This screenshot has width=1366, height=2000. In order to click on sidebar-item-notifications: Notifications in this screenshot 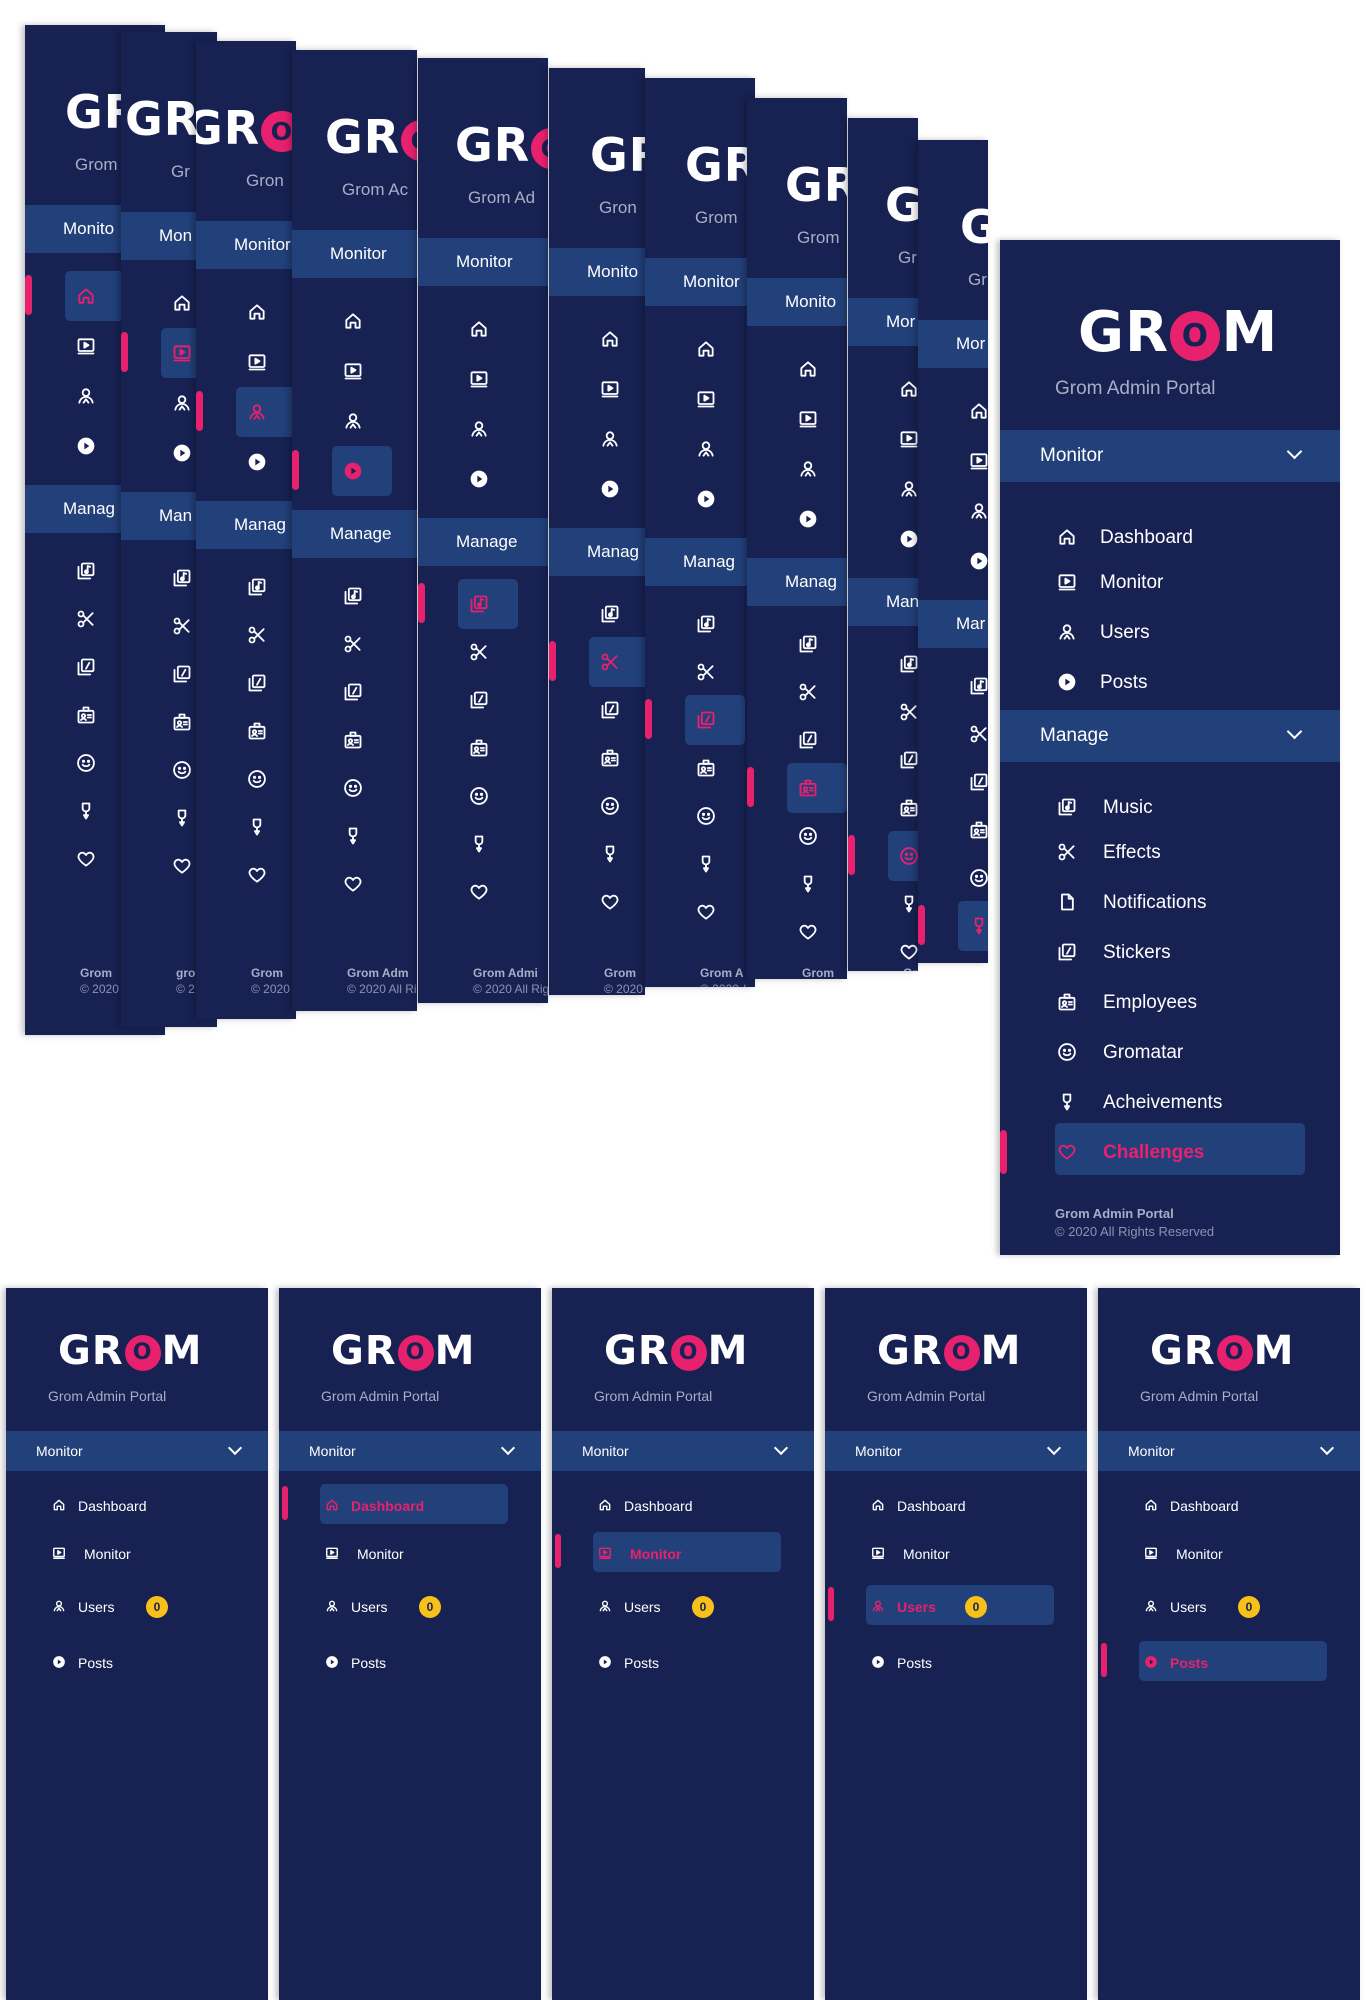, I will do `click(1180, 903)`.